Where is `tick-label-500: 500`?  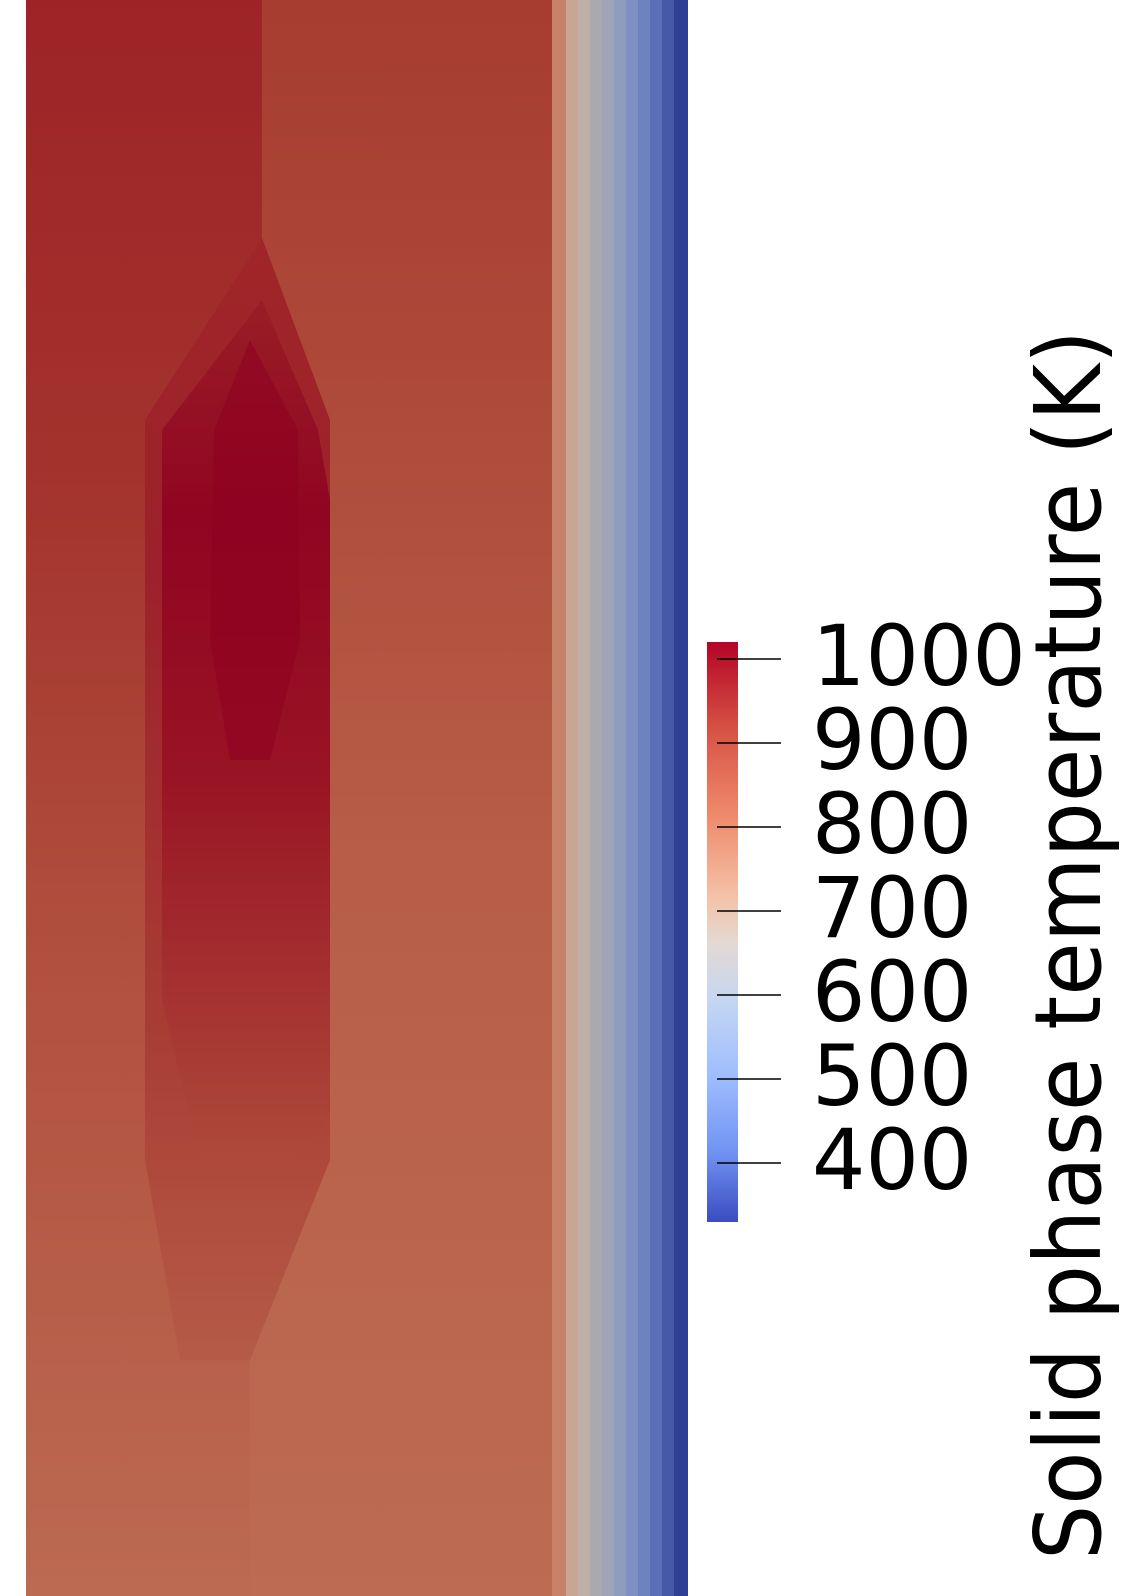 tick-label-500: 500 is located at coordinates (892, 1076).